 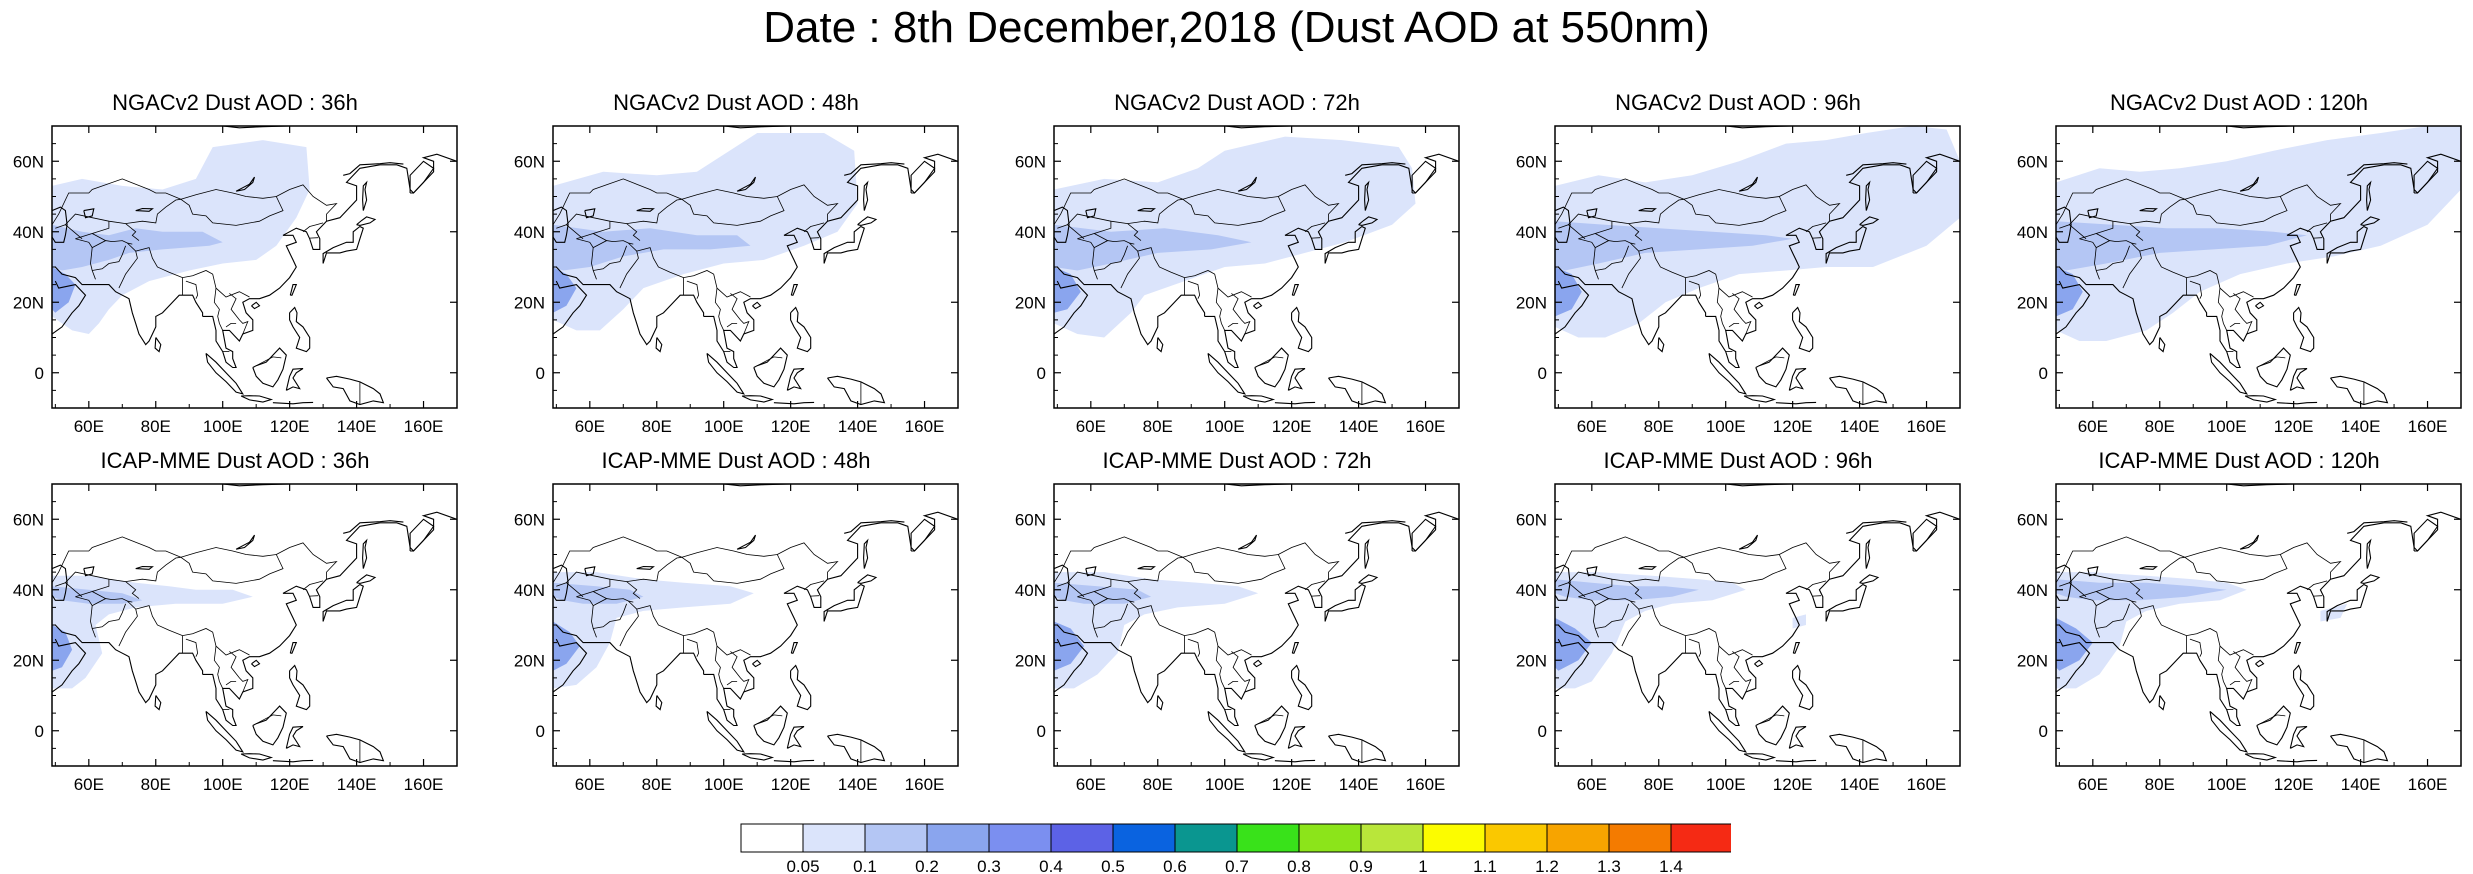 What do you see at coordinates (1927, 784) in the screenshot?
I see `lon-tick-label: 160E` at bounding box center [1927, 784].